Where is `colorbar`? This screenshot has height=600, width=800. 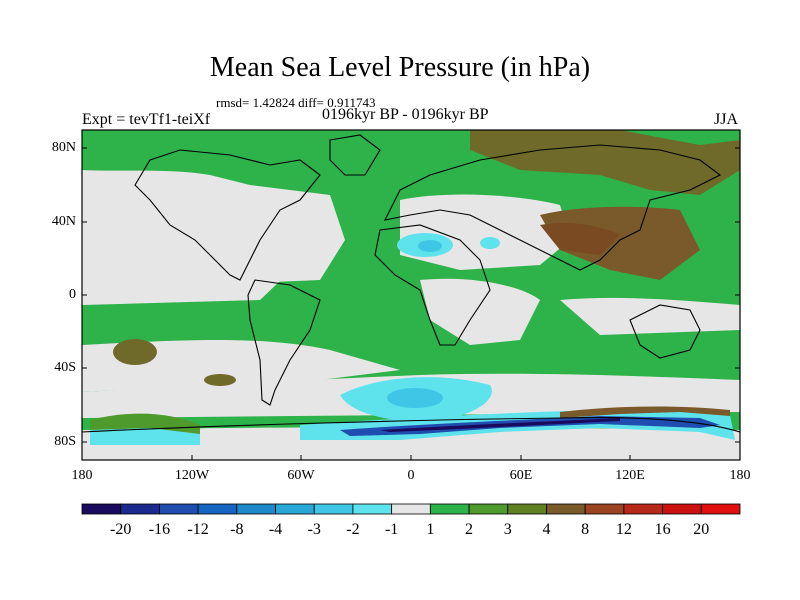
colorbar is located at coordinates (411, 509).